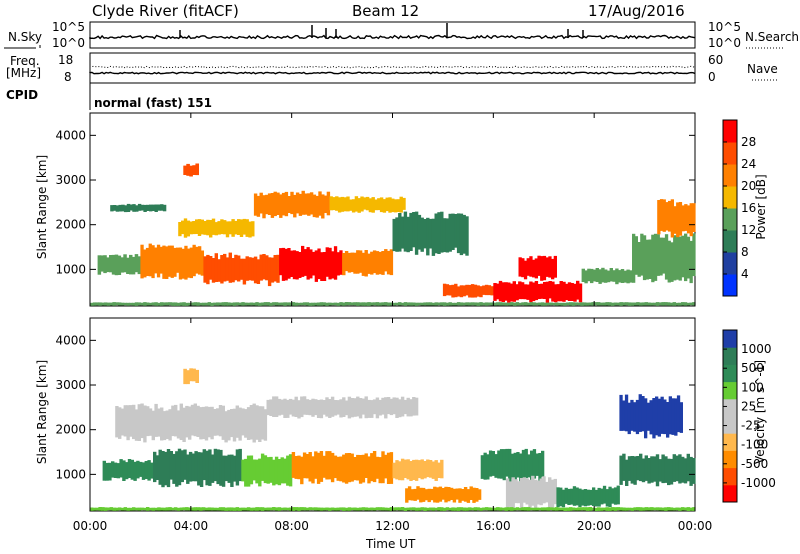 Image resolution: width=800 pixels, height=554 pixels. Describe the element at coordinates (762, 69) in the screenshot. I see `nave-label: Nave` at that location.